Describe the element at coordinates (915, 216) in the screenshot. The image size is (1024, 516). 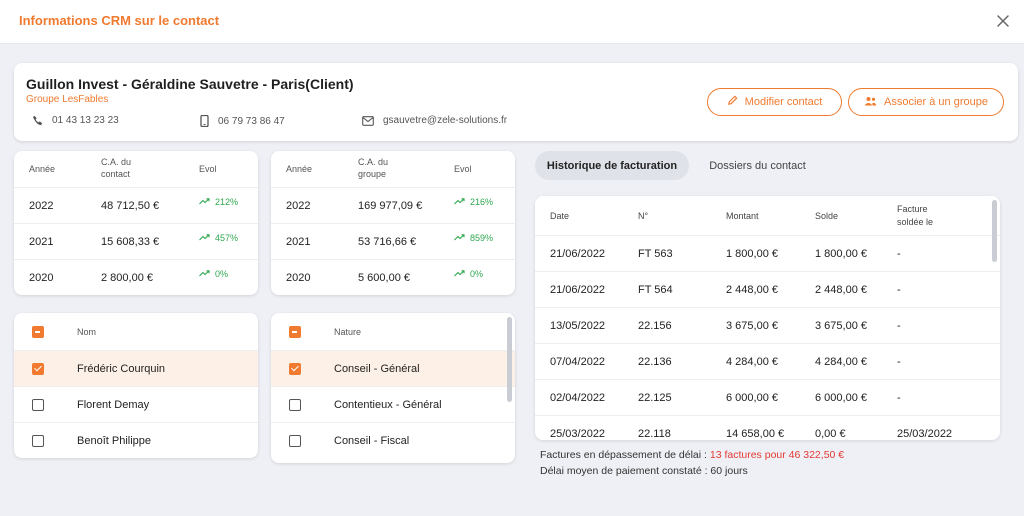
I see `header-paid-date: Facture soldée le` at that location.